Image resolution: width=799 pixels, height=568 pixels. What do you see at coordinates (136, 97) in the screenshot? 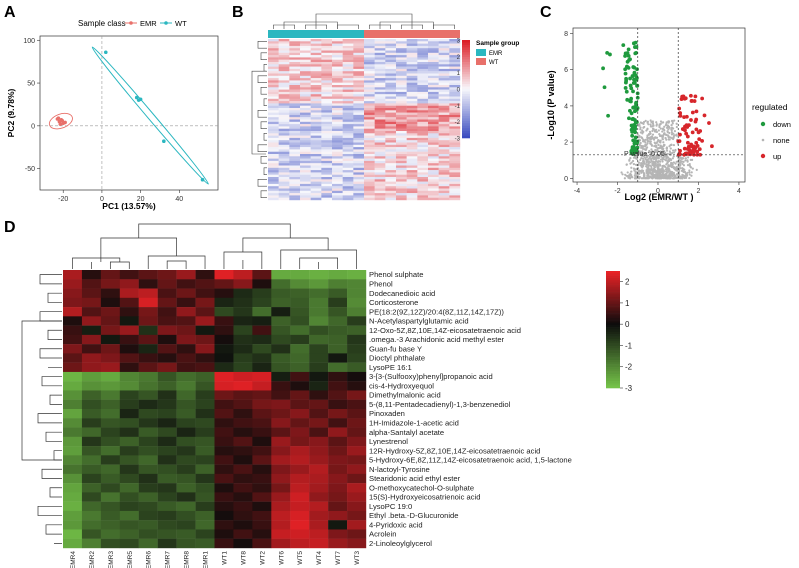
I see `pca-point-wt` at bounding box center [136, 97].